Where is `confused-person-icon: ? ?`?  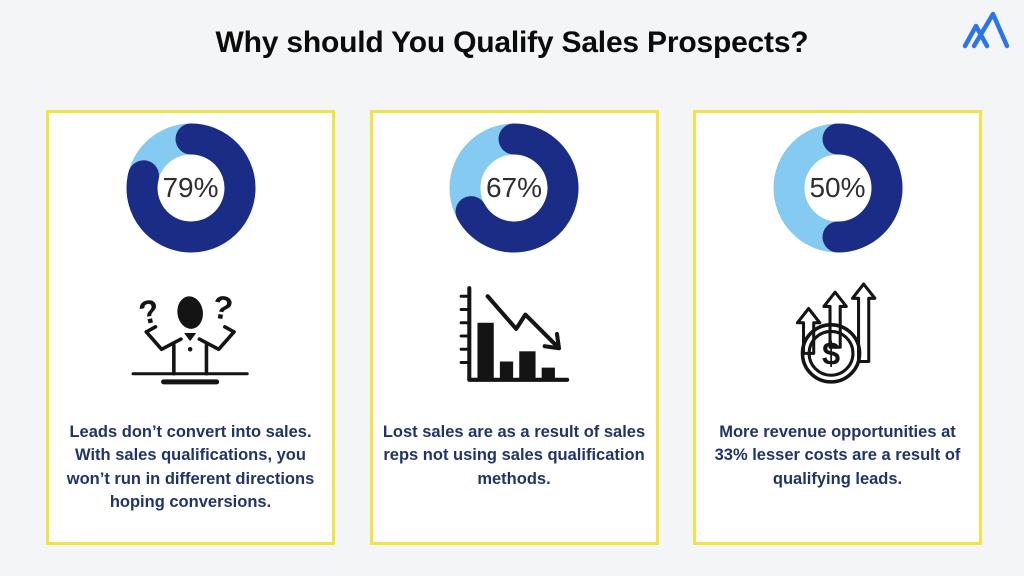
confused-person-icon: ? ? is located at coordinates (190, 336).